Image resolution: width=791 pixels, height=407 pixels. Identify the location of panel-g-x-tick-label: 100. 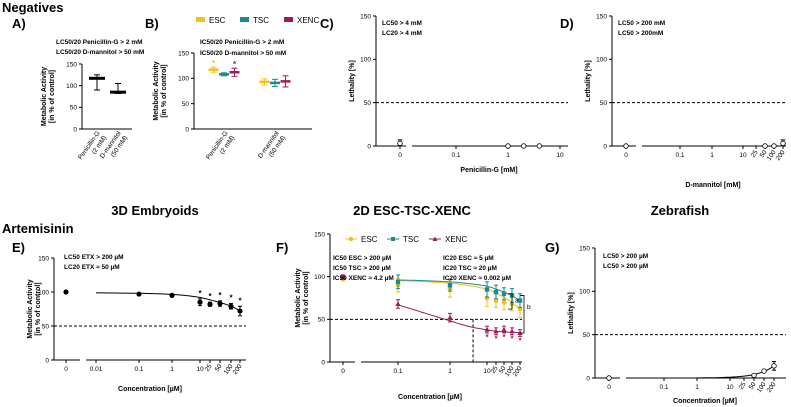
(762, 387).